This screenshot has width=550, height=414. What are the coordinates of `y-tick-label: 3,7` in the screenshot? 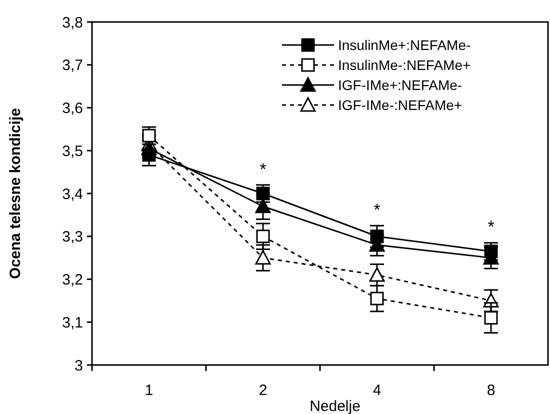 It's located at (72, 65).